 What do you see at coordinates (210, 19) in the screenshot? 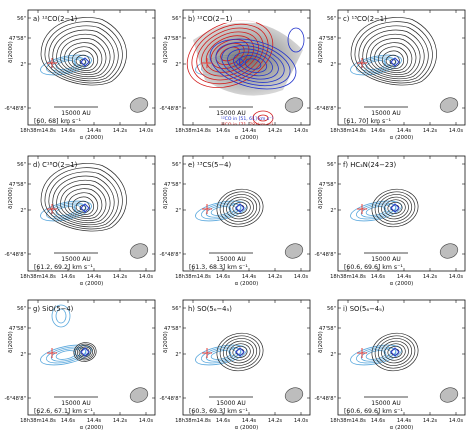
I see `panel-title: b) ¹²CO(2−1)` at bounding box center [210, 19].